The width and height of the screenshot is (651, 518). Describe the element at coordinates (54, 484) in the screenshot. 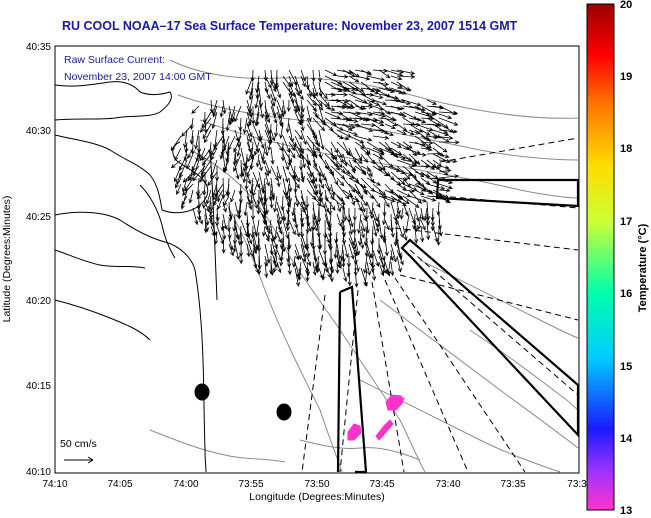

I see `x-tick-label: 74:10` at that location.